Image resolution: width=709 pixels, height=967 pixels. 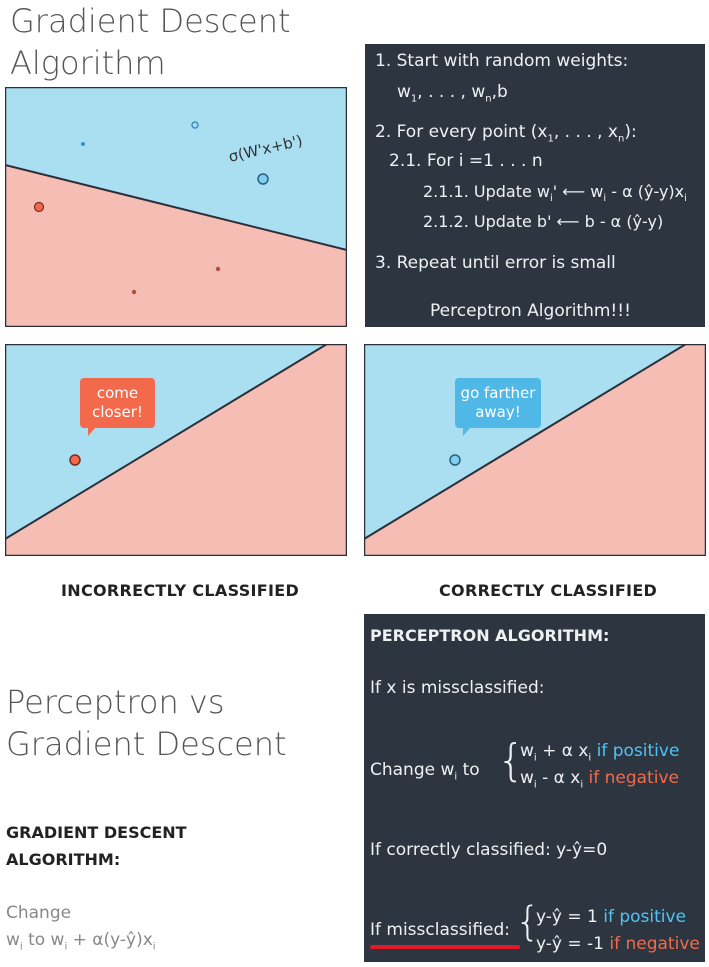 What do you see at coordinates (440, 930) in the screenshot?
I see `missclassified-case: If missclassified:` at bounding box center [440, 930].